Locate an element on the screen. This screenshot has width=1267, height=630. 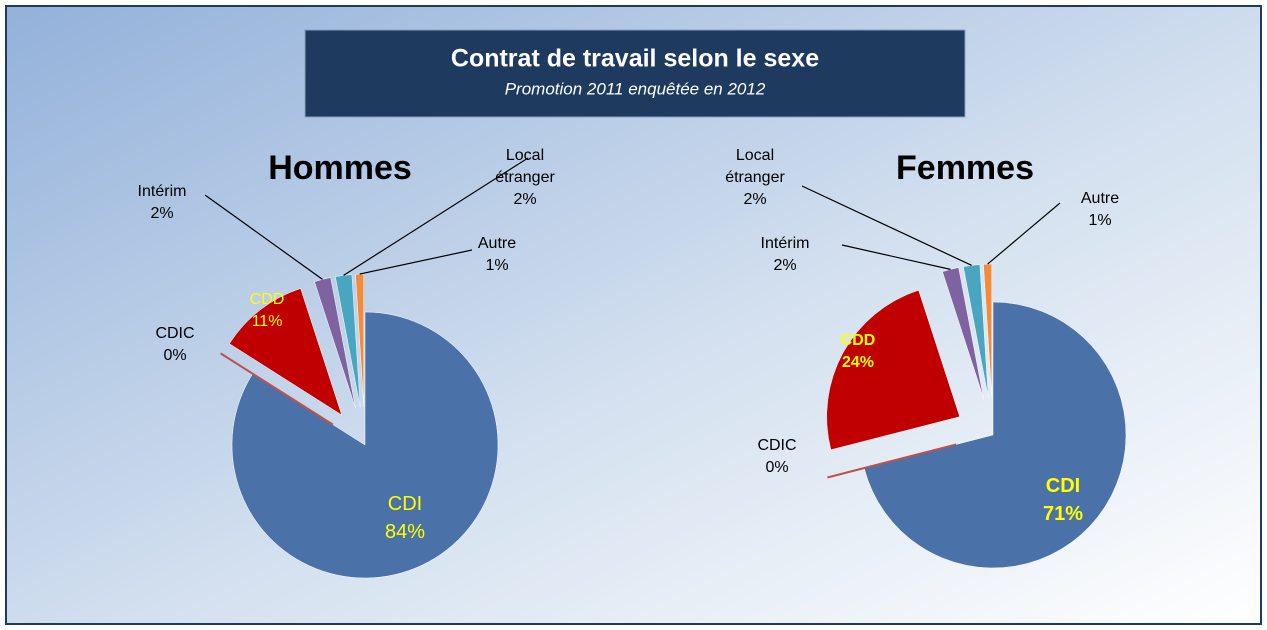
slice-label: CDD 11% is located at coordinates (267, 311).